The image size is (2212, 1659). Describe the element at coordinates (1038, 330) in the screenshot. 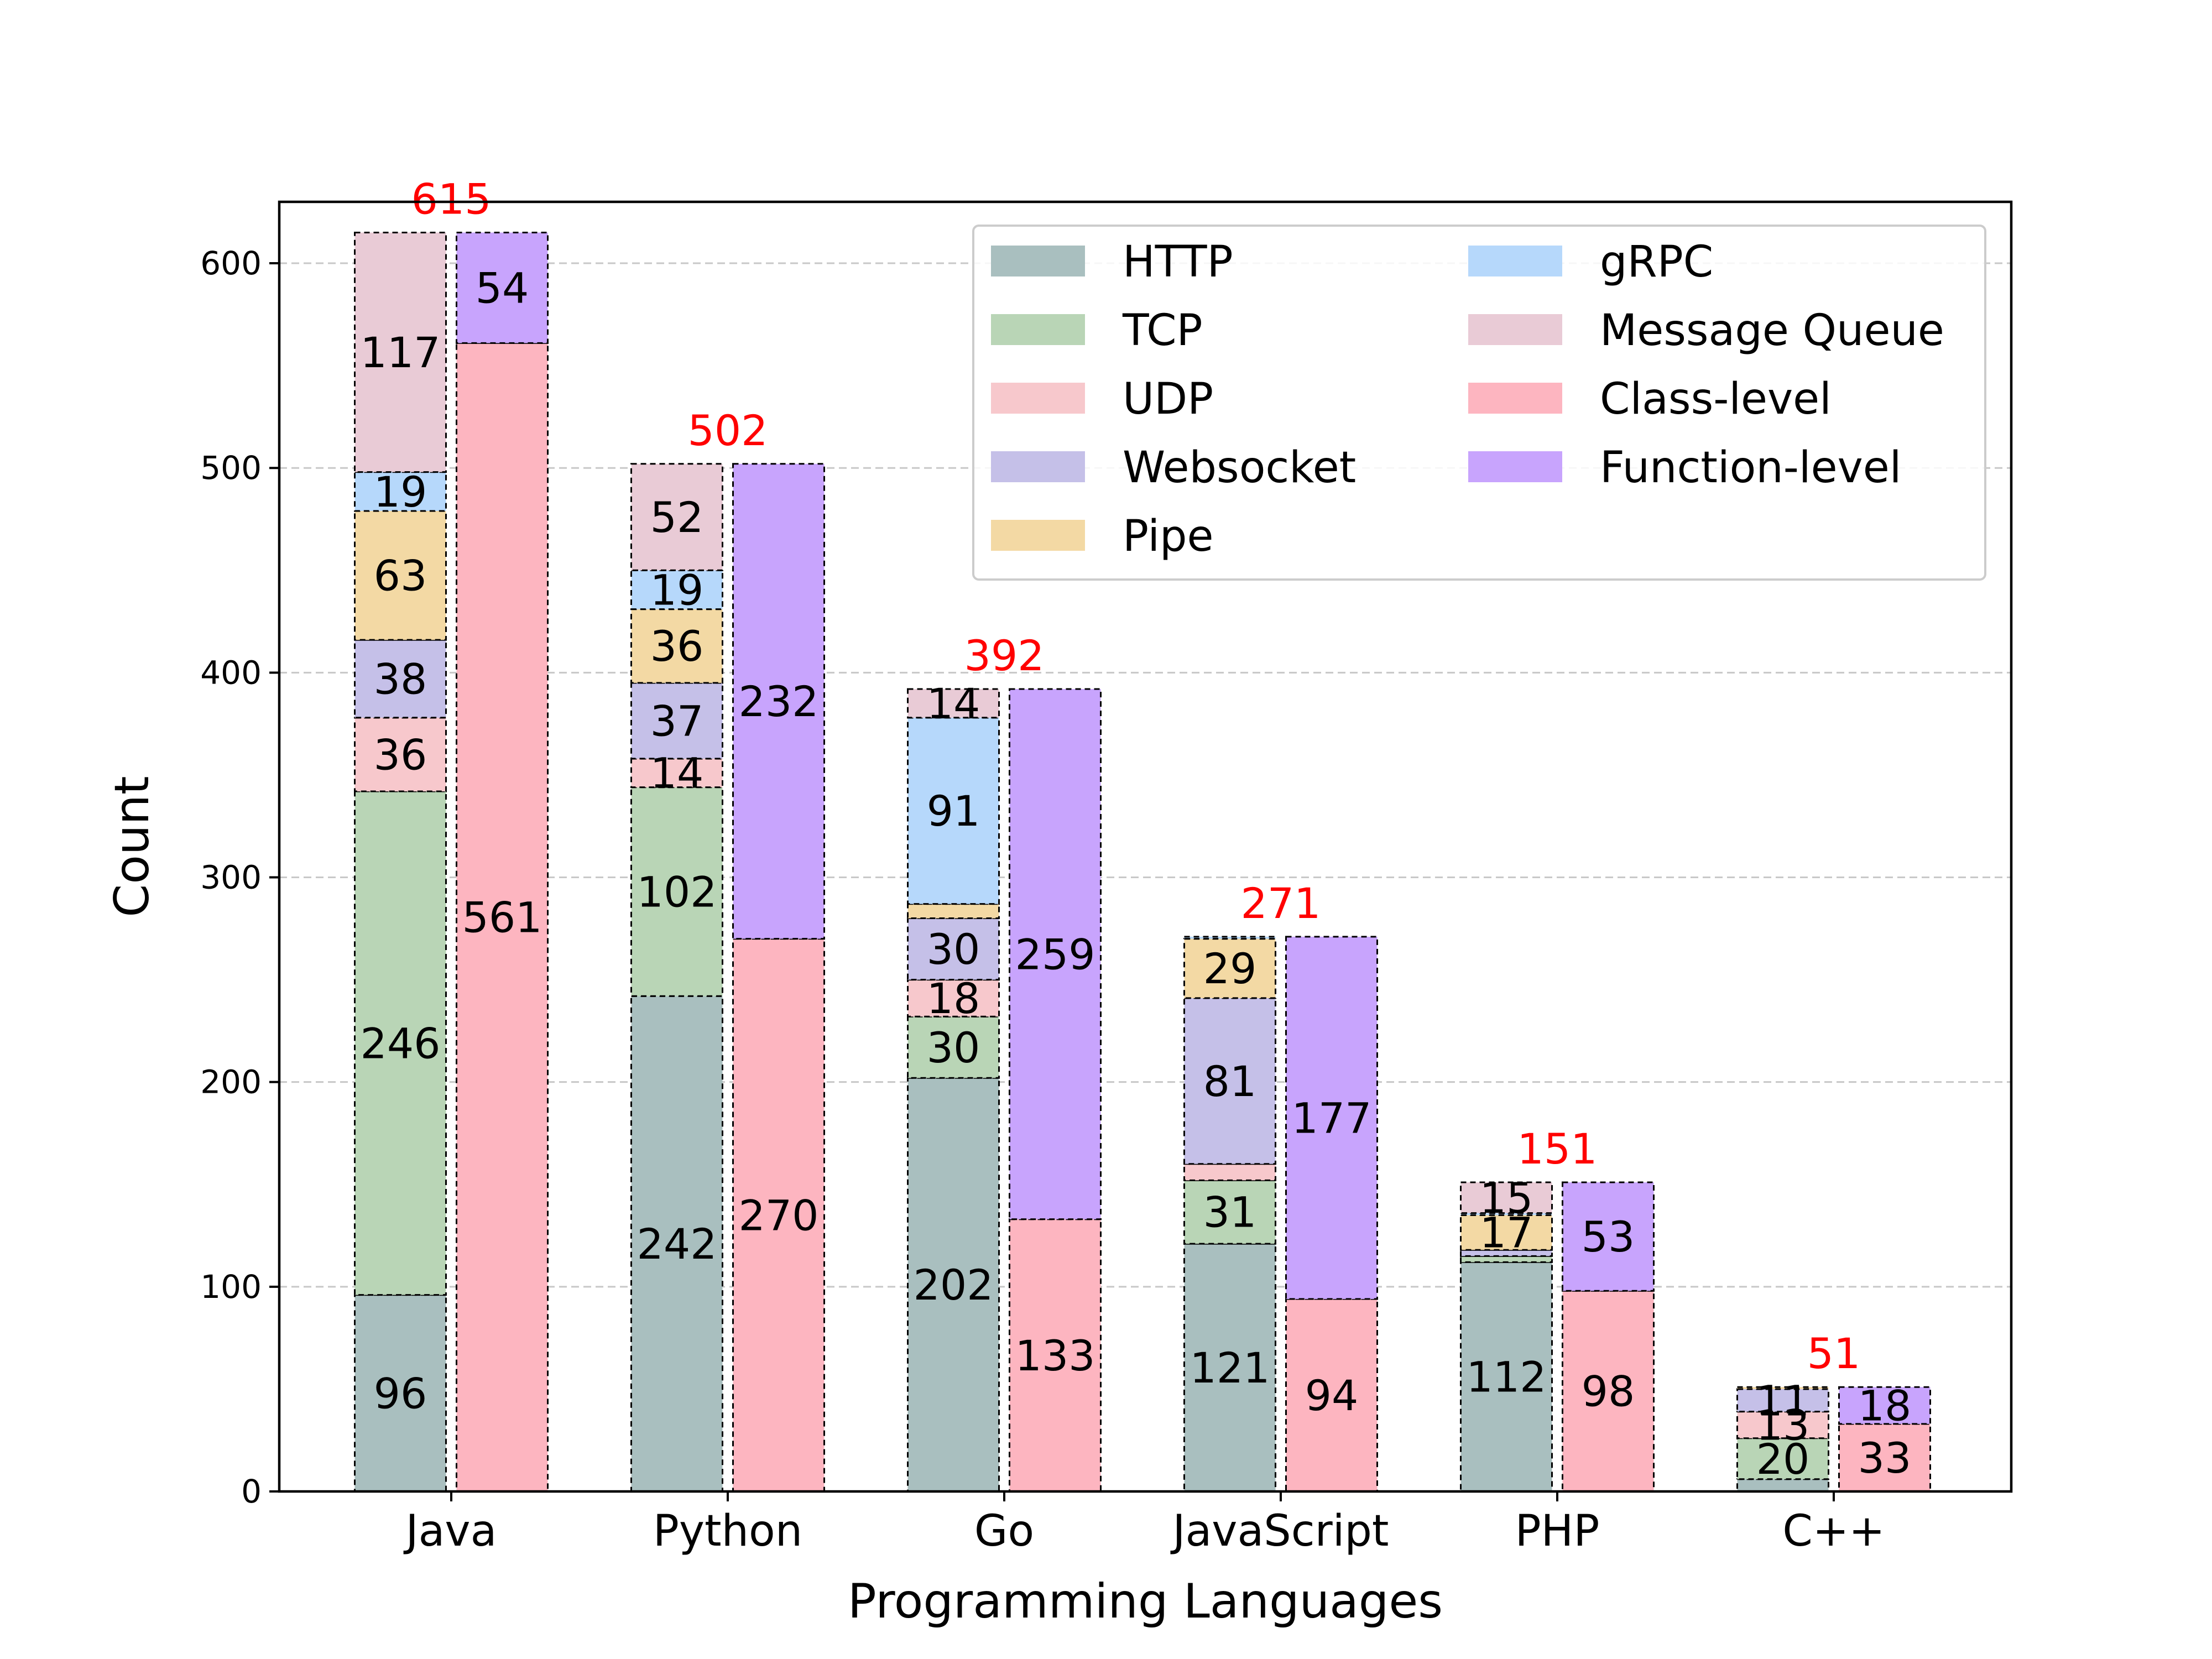

I see `legend-swatch-tcp` at that location.